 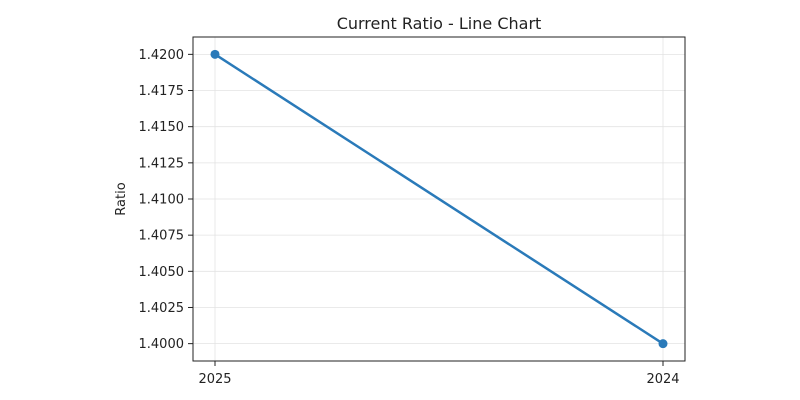 What do you see at coordinates (162, 91) in the screenshot?
I see `y-tick-label: 1.4175` at bounding box center [162, 91].